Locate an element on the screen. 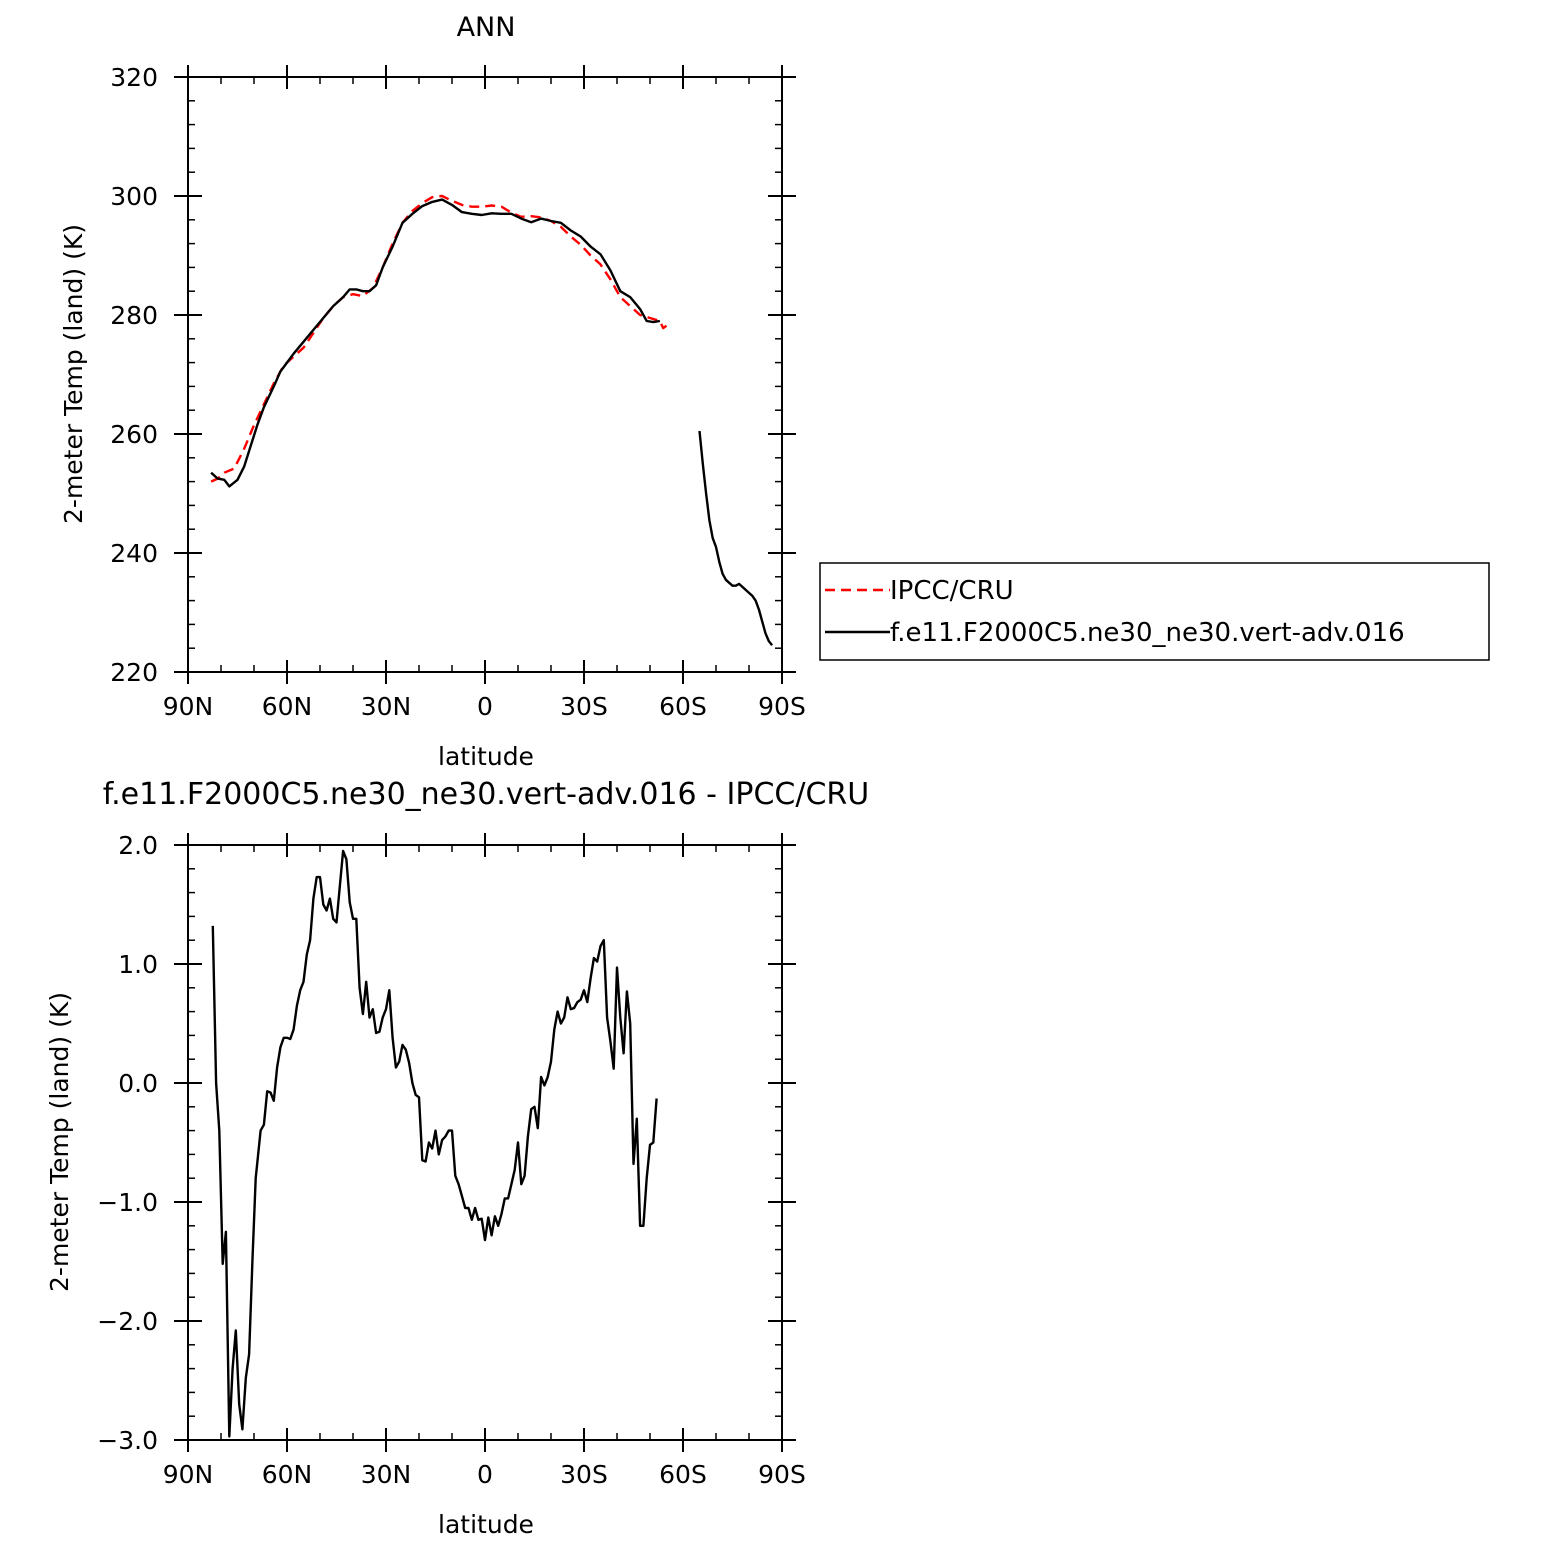 The height and width of the screenshot is (1547, 1547). top-y-tick-label: 300 is located at coordinates (134, 196).